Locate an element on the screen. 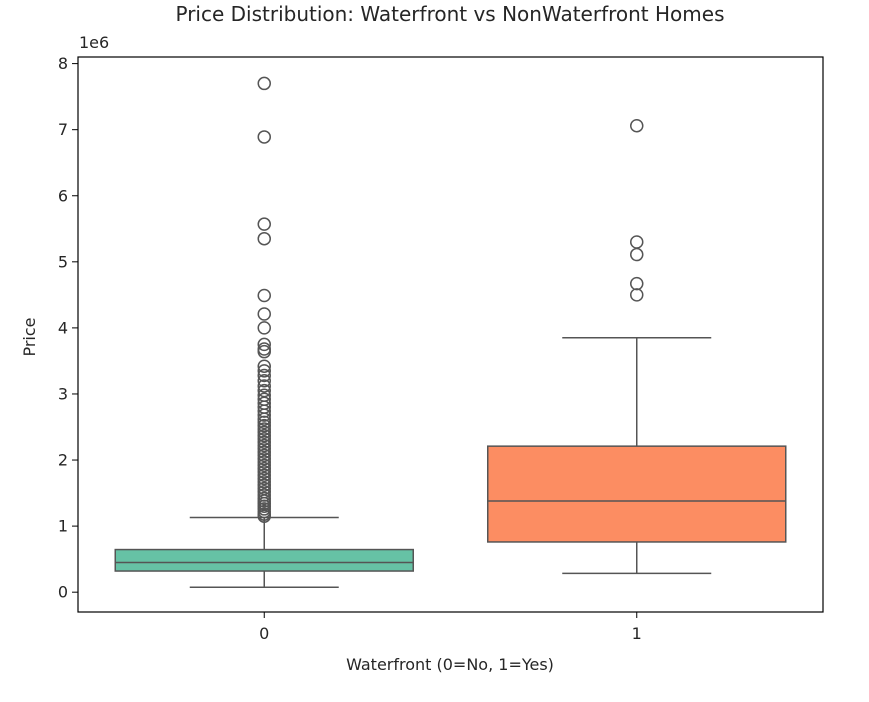 The height and width of the screenshot is (702, 869). y-axis-label: Price is located at coordinates (29, 336).